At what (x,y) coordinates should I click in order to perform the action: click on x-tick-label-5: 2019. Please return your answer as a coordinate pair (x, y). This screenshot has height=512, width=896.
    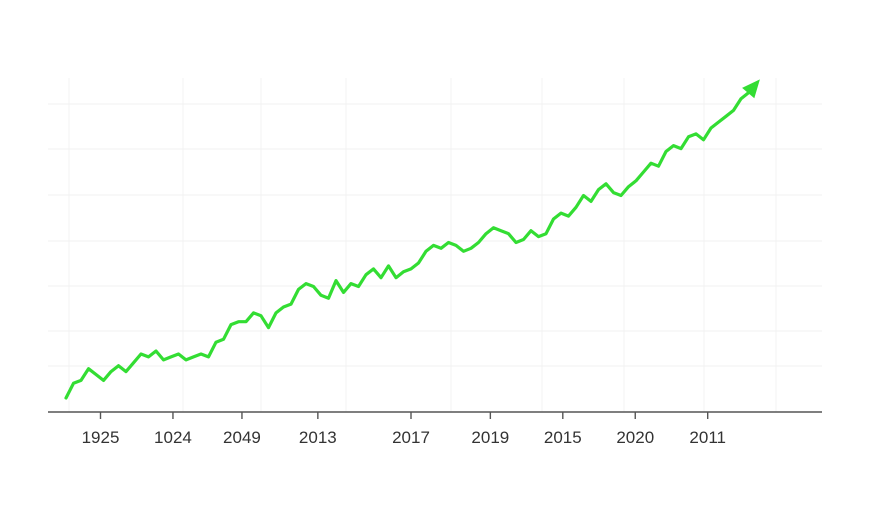
    Looking at the image, I should click on (490, 437).